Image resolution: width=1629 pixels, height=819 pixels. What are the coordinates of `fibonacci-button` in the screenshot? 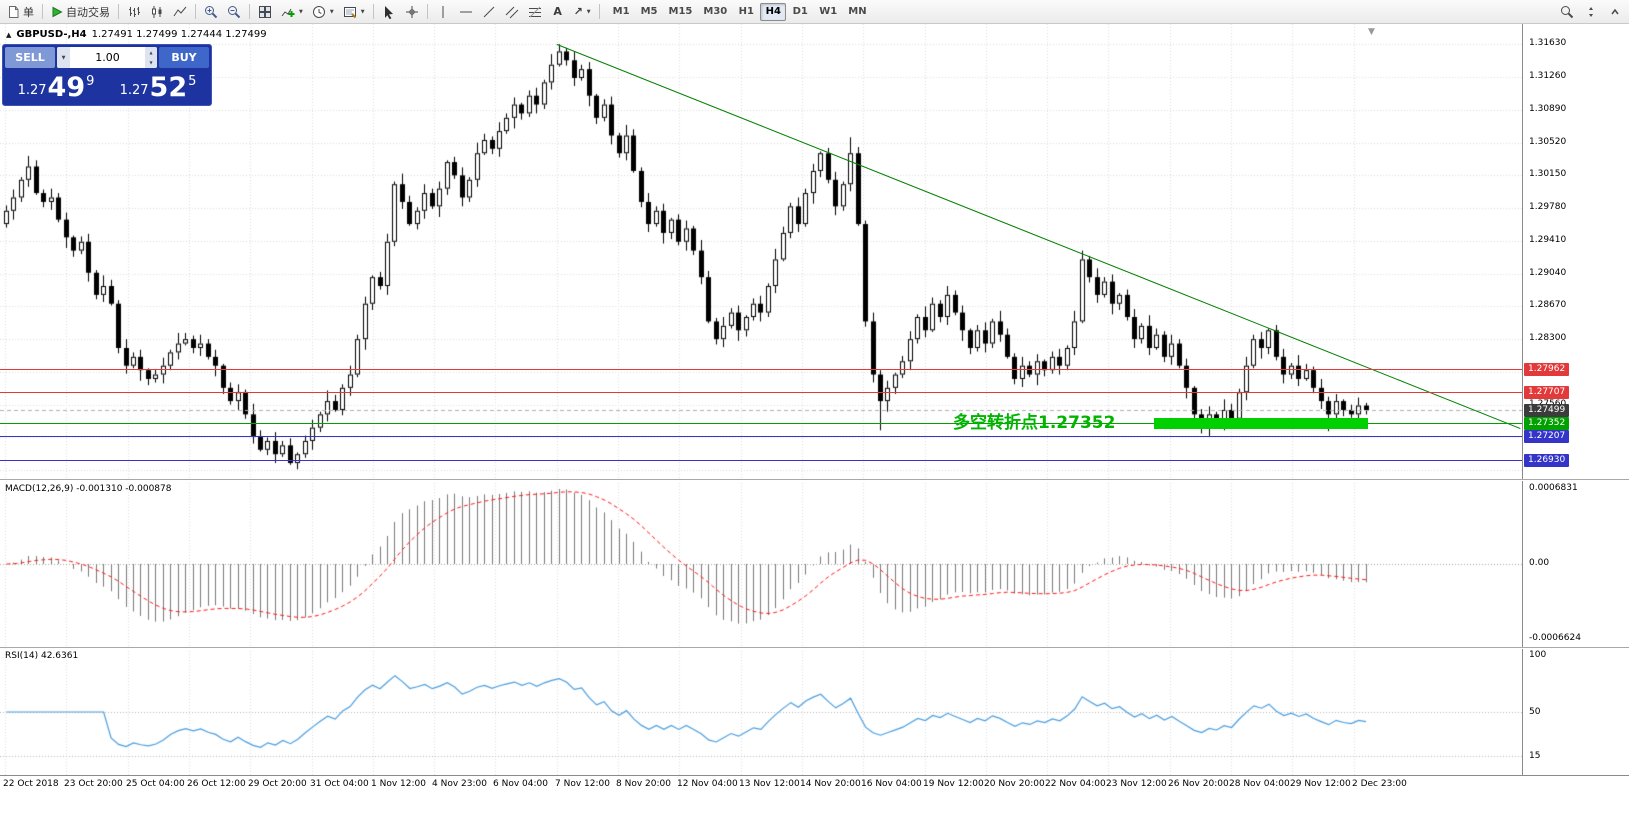 It's located at (535, 12).